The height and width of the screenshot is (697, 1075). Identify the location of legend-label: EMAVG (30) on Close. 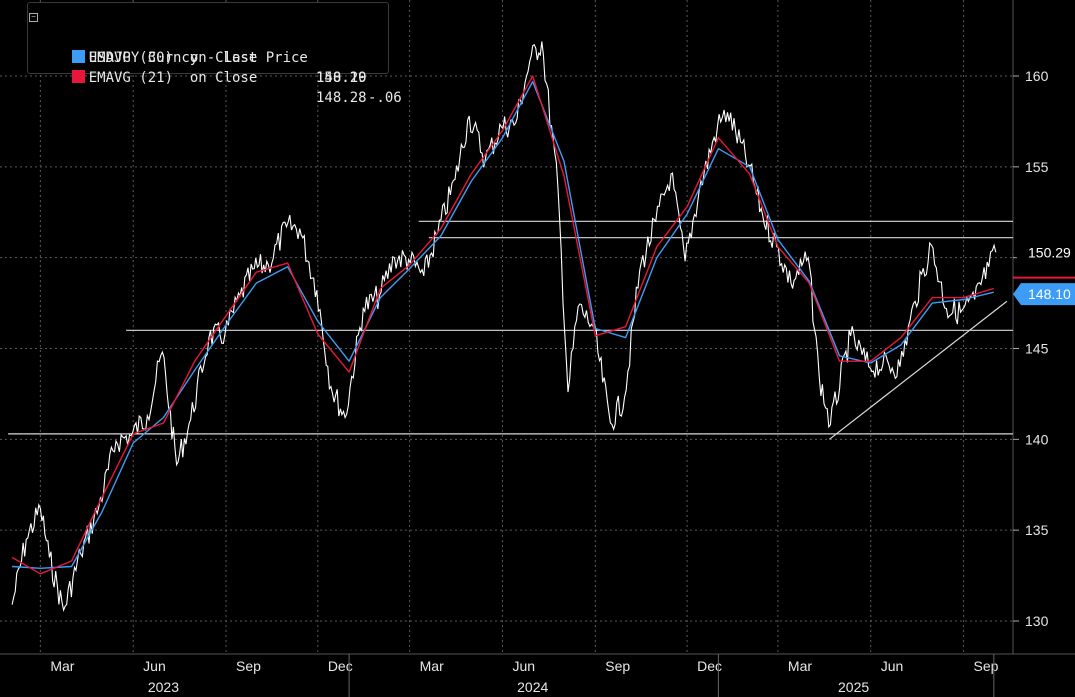
(173, 58).